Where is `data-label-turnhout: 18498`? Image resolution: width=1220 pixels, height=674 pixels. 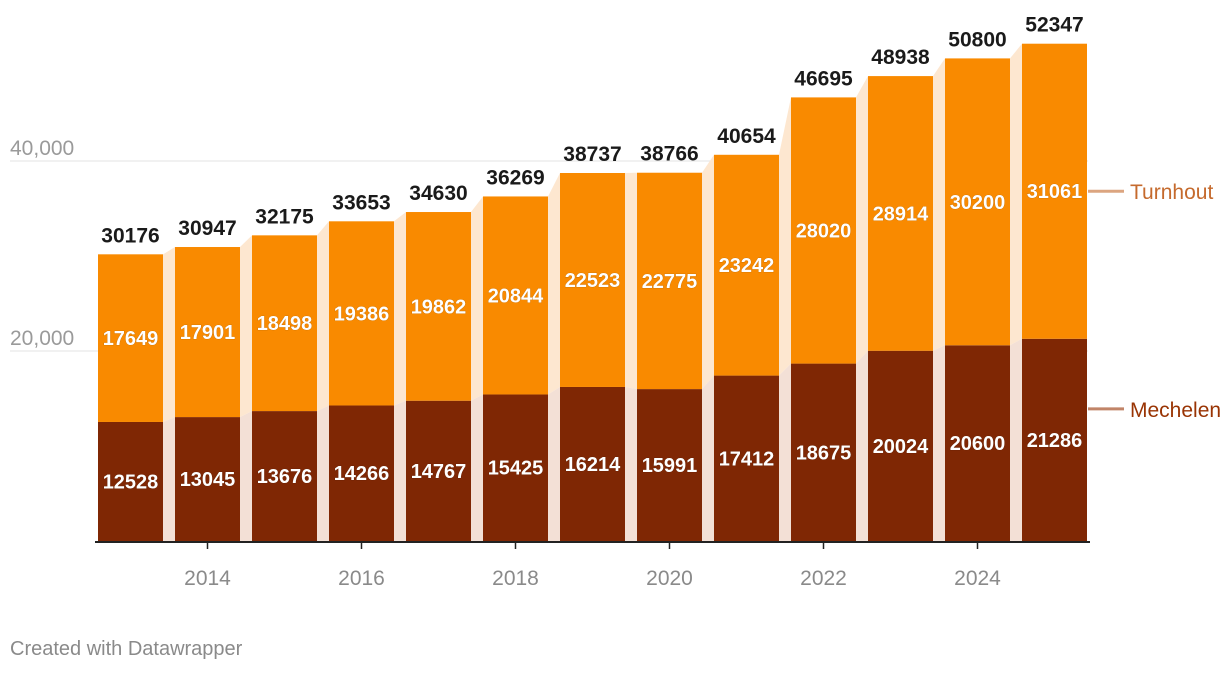
data-label-turnhout: 18498 is located at coordinates (285, 324).